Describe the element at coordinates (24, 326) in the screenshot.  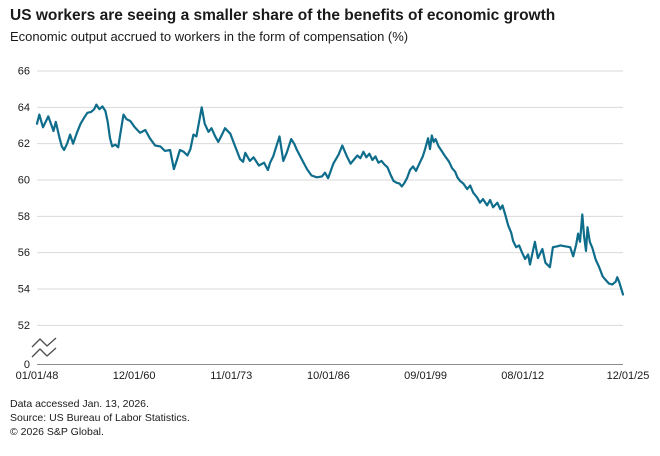
I see `y-axis-label-52: 52` at that location.